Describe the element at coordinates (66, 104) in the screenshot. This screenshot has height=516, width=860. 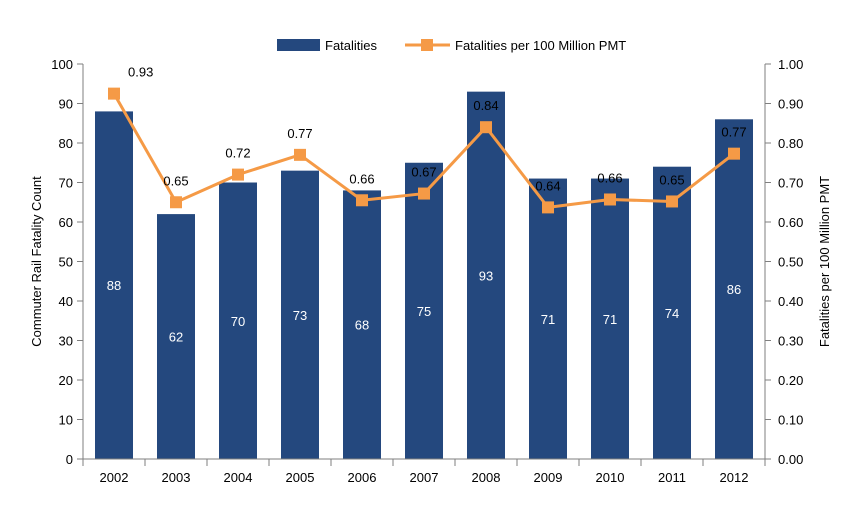
I see `y-tick-label: 90` at that location.